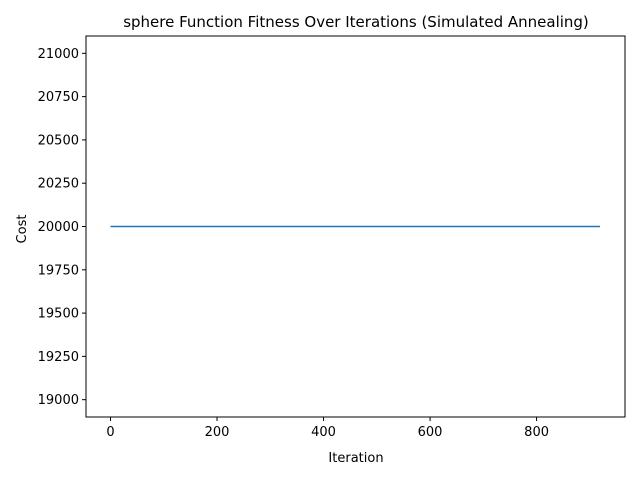  What do you see at coordinates (58, 54) in the screenshot?
I see `y-tick-label: 21000` at bounding box center [58, 54].